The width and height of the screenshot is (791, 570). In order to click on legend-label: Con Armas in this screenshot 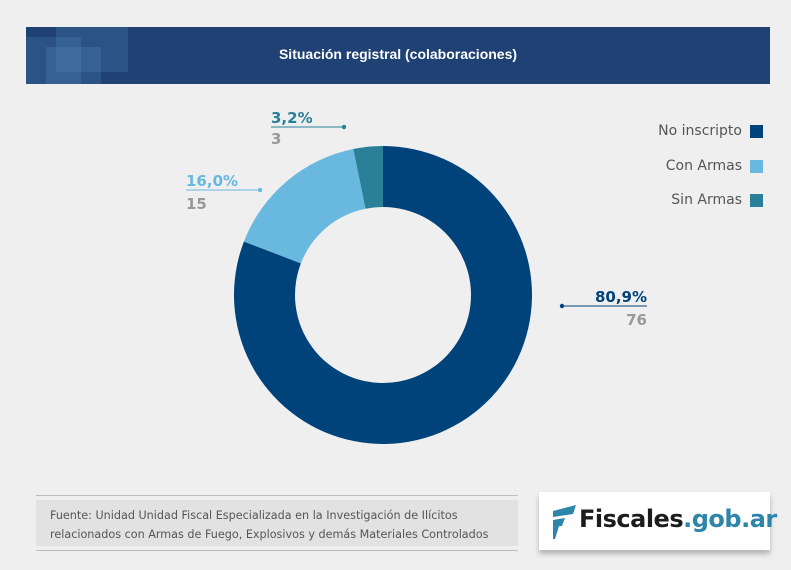, I will do `click(703, 166)`.